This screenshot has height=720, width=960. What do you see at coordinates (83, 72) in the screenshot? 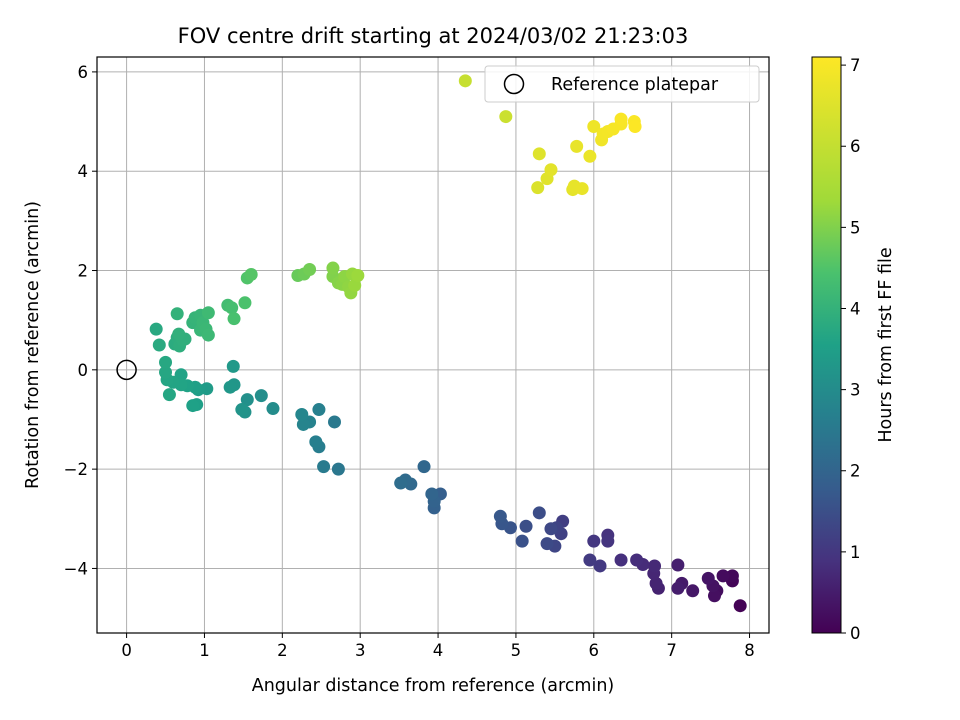
I see `y-tick-label: 6` at bounding box center [83, 72].